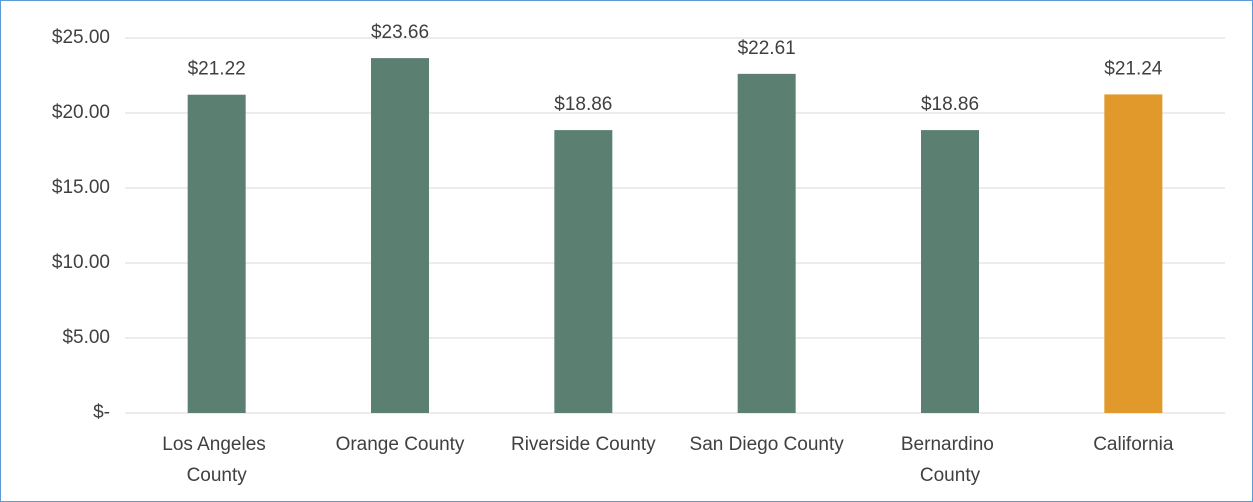 The image size is (1253, 502). What do you see at coordinates (1133, 68) in the screenshot?
I see `data-label: $21.24` at bounding box center [1133, 68].